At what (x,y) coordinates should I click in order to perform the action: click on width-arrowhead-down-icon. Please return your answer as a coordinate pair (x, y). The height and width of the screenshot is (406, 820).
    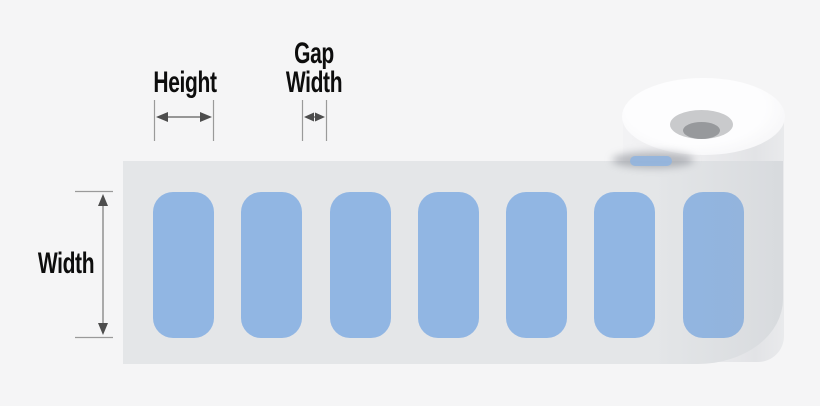
    Looking at the image, I should click on (103, 329).